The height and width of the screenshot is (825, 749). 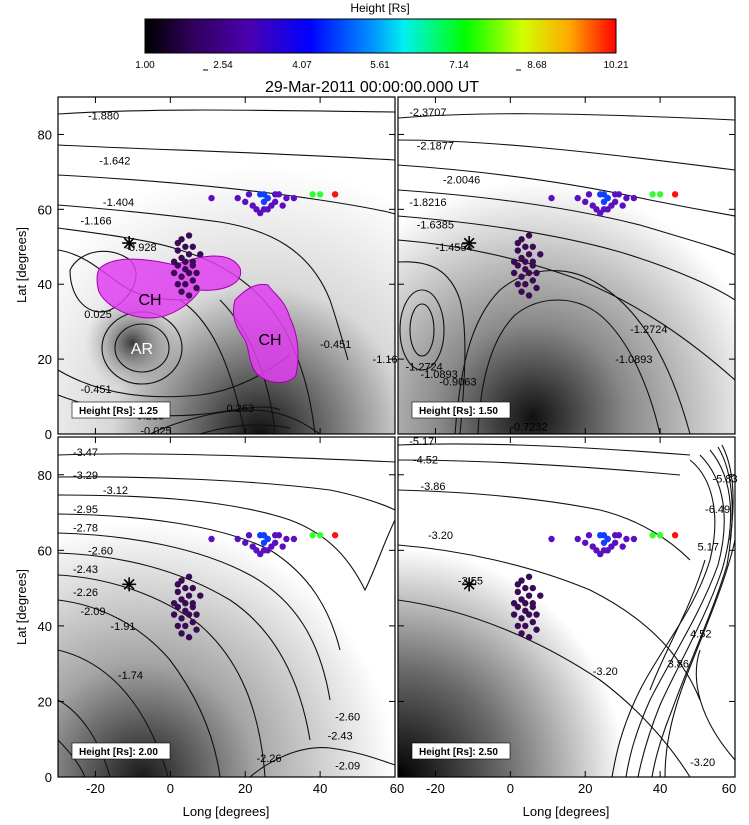 What do you see at coordinates (702, 763) in the screenshot?
I see `contour-label: -3.20` at bounding box center [702, 763].